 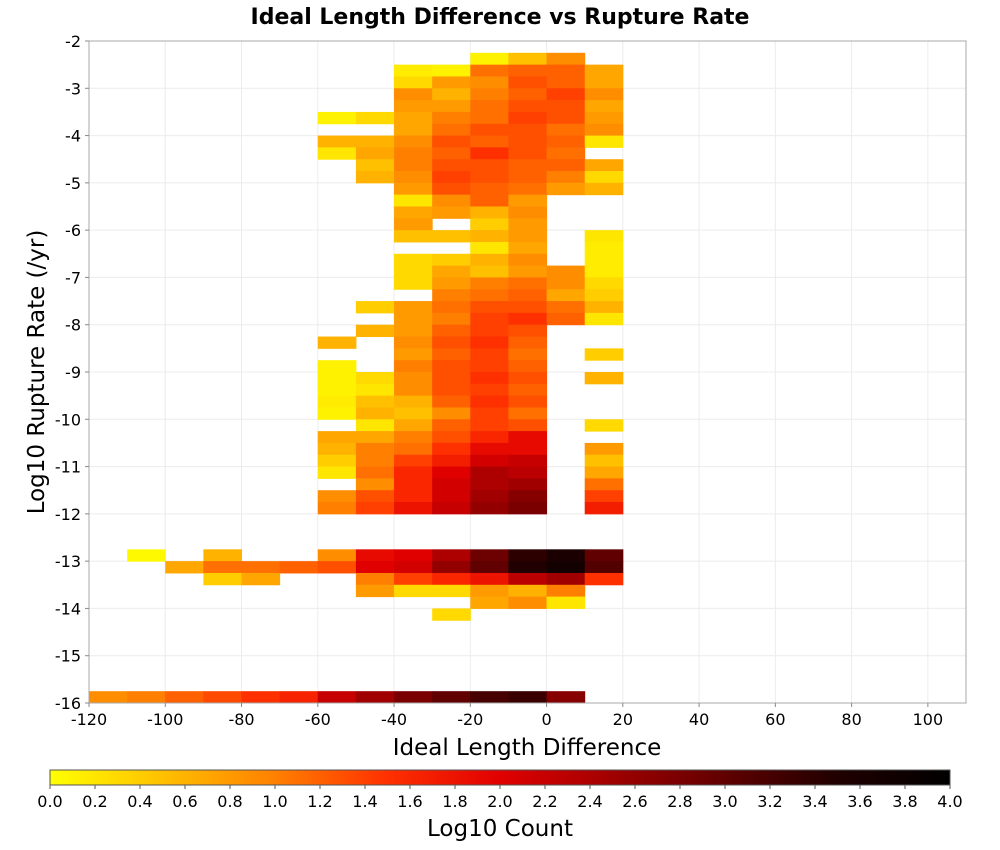 What do you see at coordinates (68, 514) in the screenshot?
I see `y-tick-label: -12` at bounding box center [68, 514].